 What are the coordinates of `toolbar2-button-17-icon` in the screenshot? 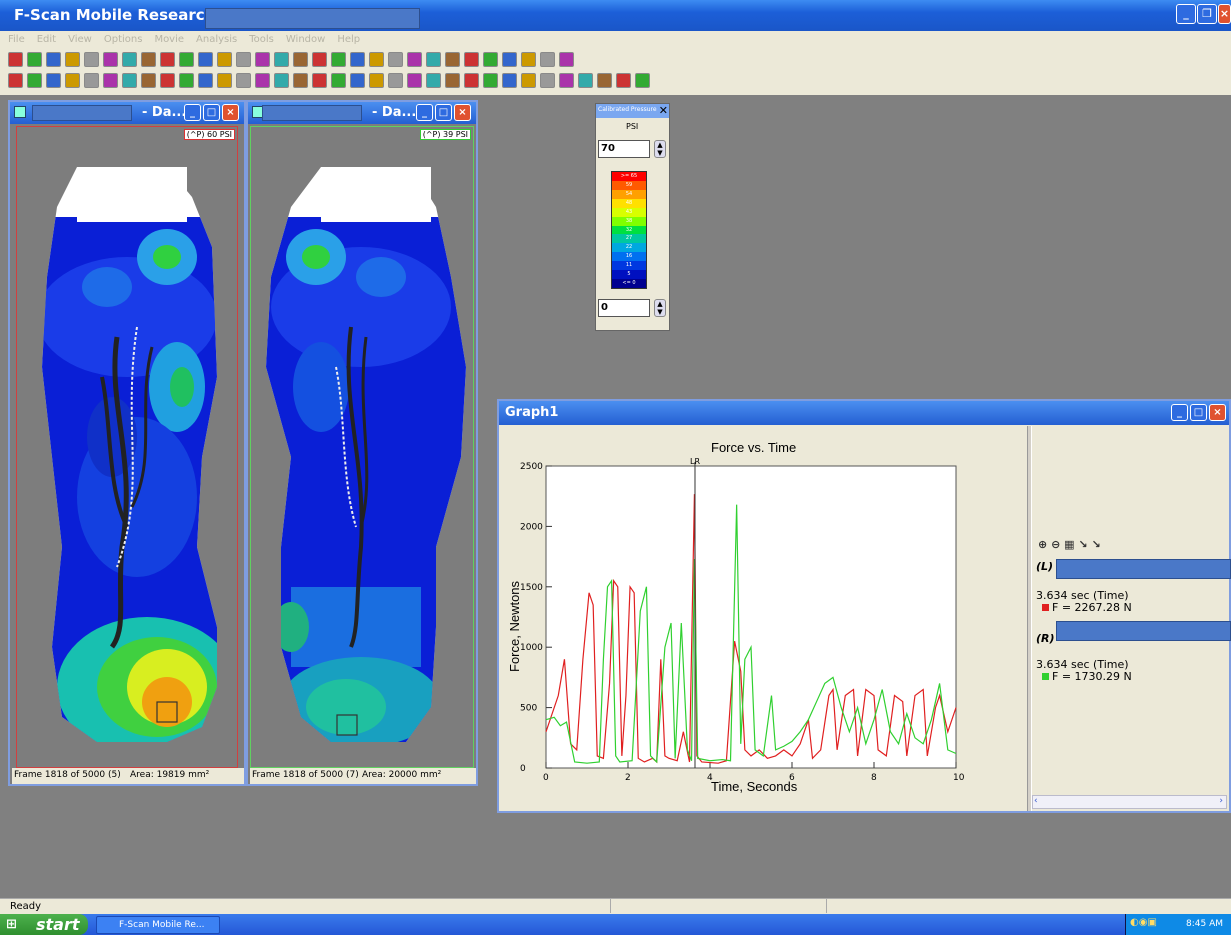 It's located at (319, 80).